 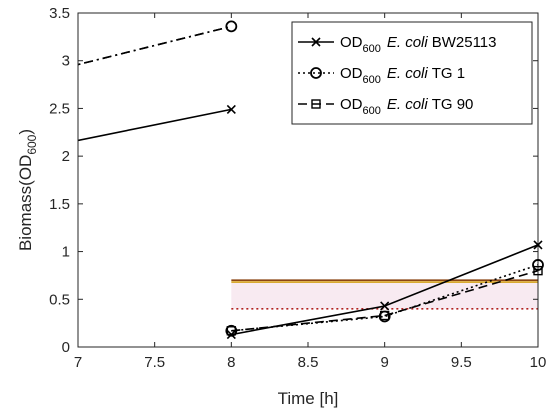 I want to click on legend-box, so click(x=412, y=73).